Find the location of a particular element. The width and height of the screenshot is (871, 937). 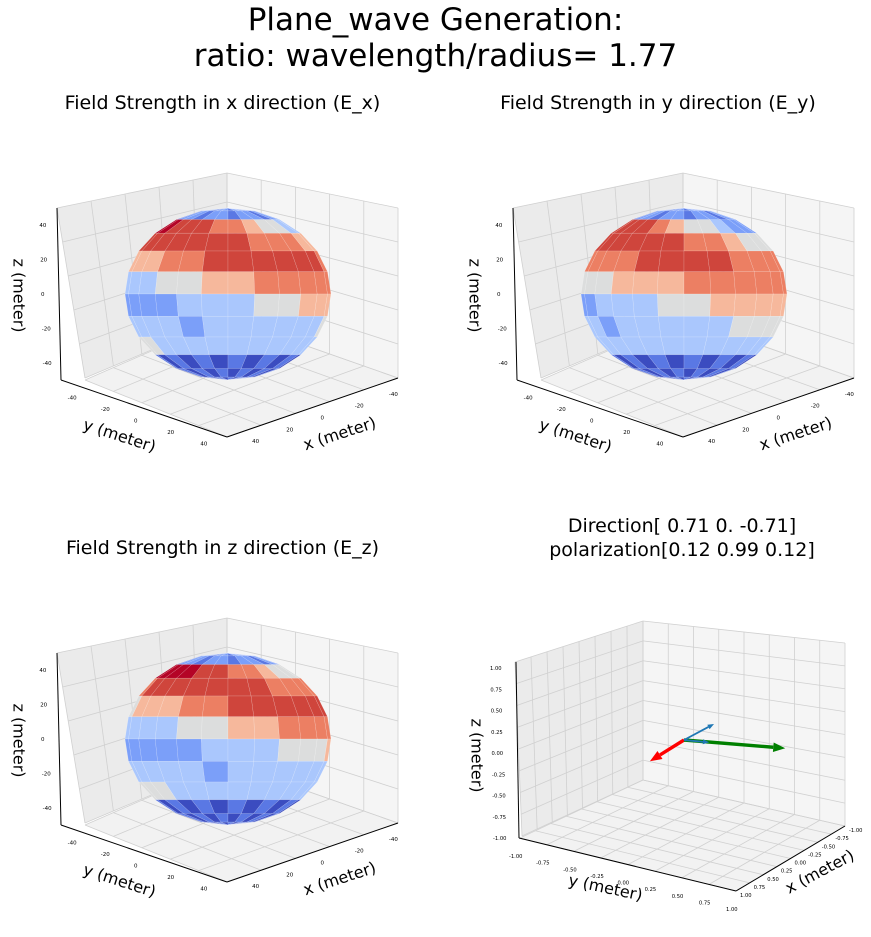

figure-title-line2: ratio: wavelength/radius= 1.77 is located at coordinates (435, 56).